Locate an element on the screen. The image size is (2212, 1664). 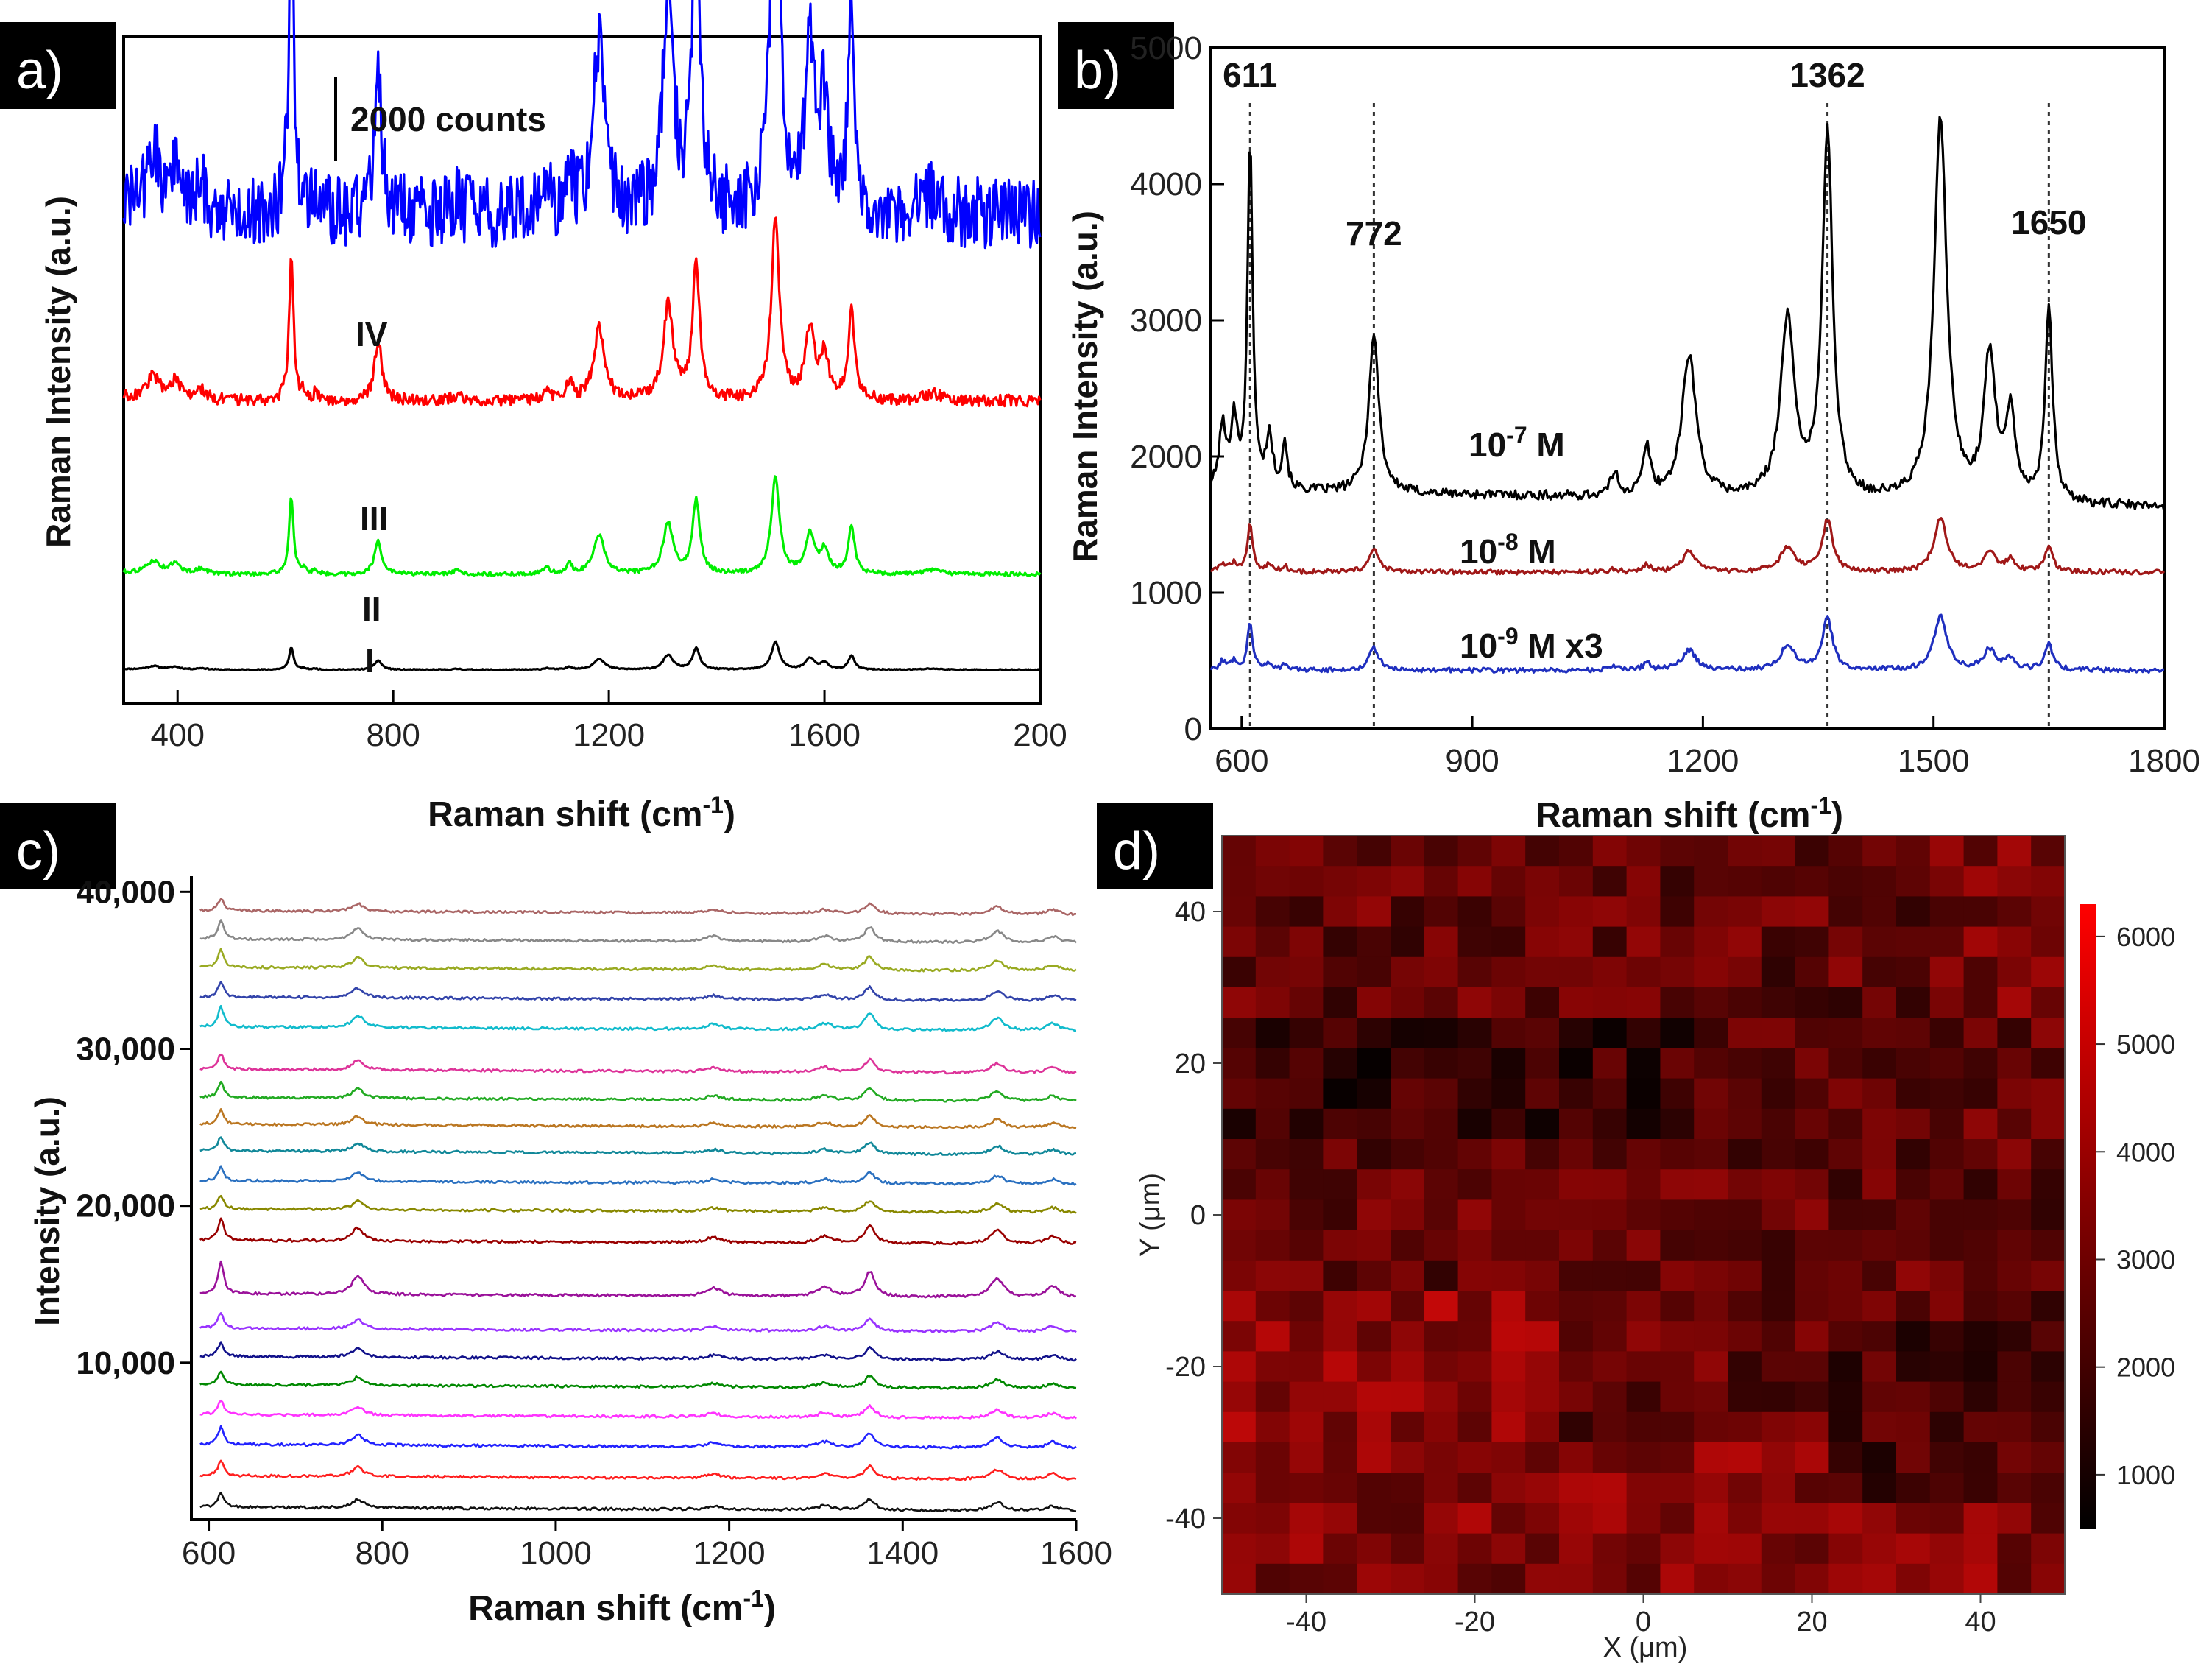
panel-d-y-tick-label: 0 is located at coordinates (1198, 1215).